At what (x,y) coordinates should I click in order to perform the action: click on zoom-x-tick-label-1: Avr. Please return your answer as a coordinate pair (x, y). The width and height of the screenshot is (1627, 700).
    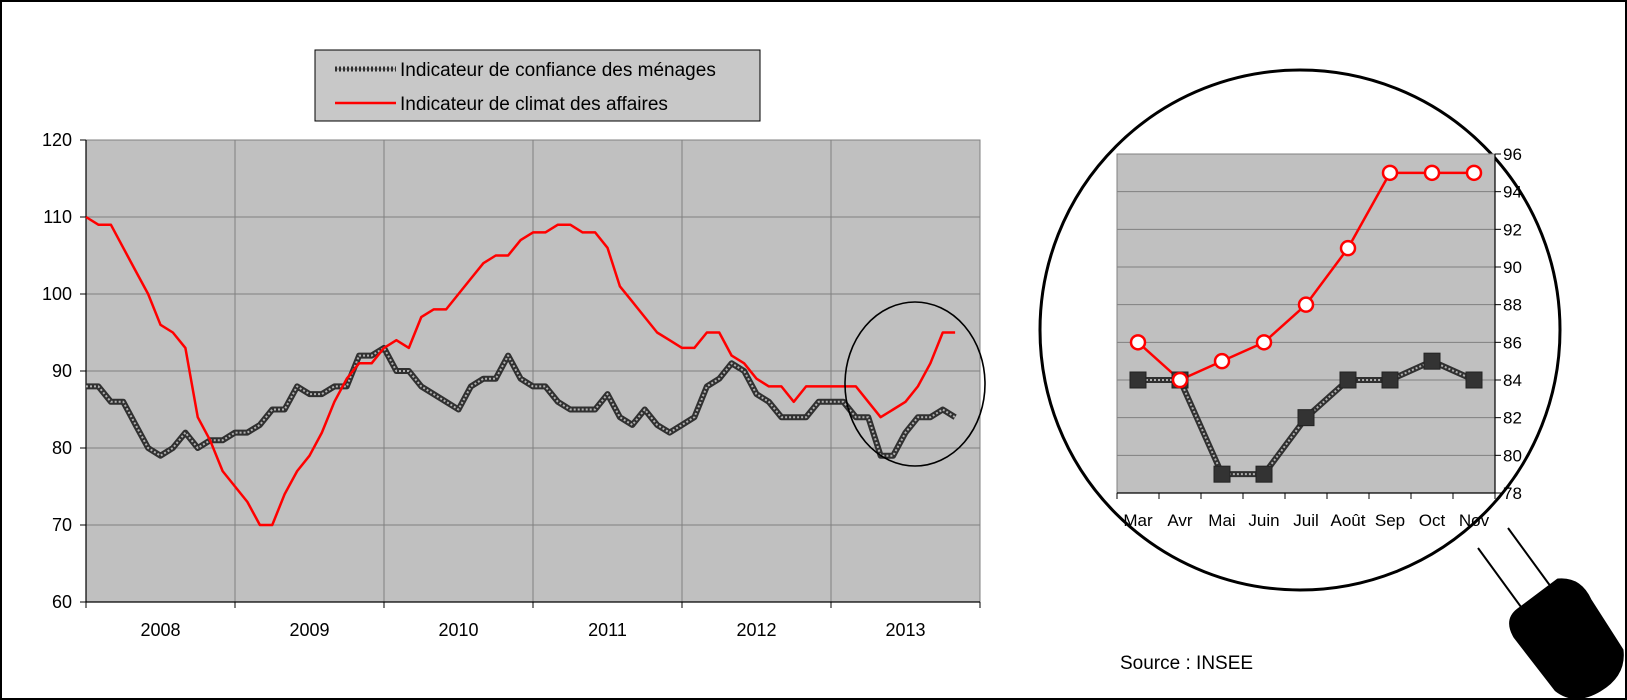
    Looking at the image, I should click on (1180, 520).